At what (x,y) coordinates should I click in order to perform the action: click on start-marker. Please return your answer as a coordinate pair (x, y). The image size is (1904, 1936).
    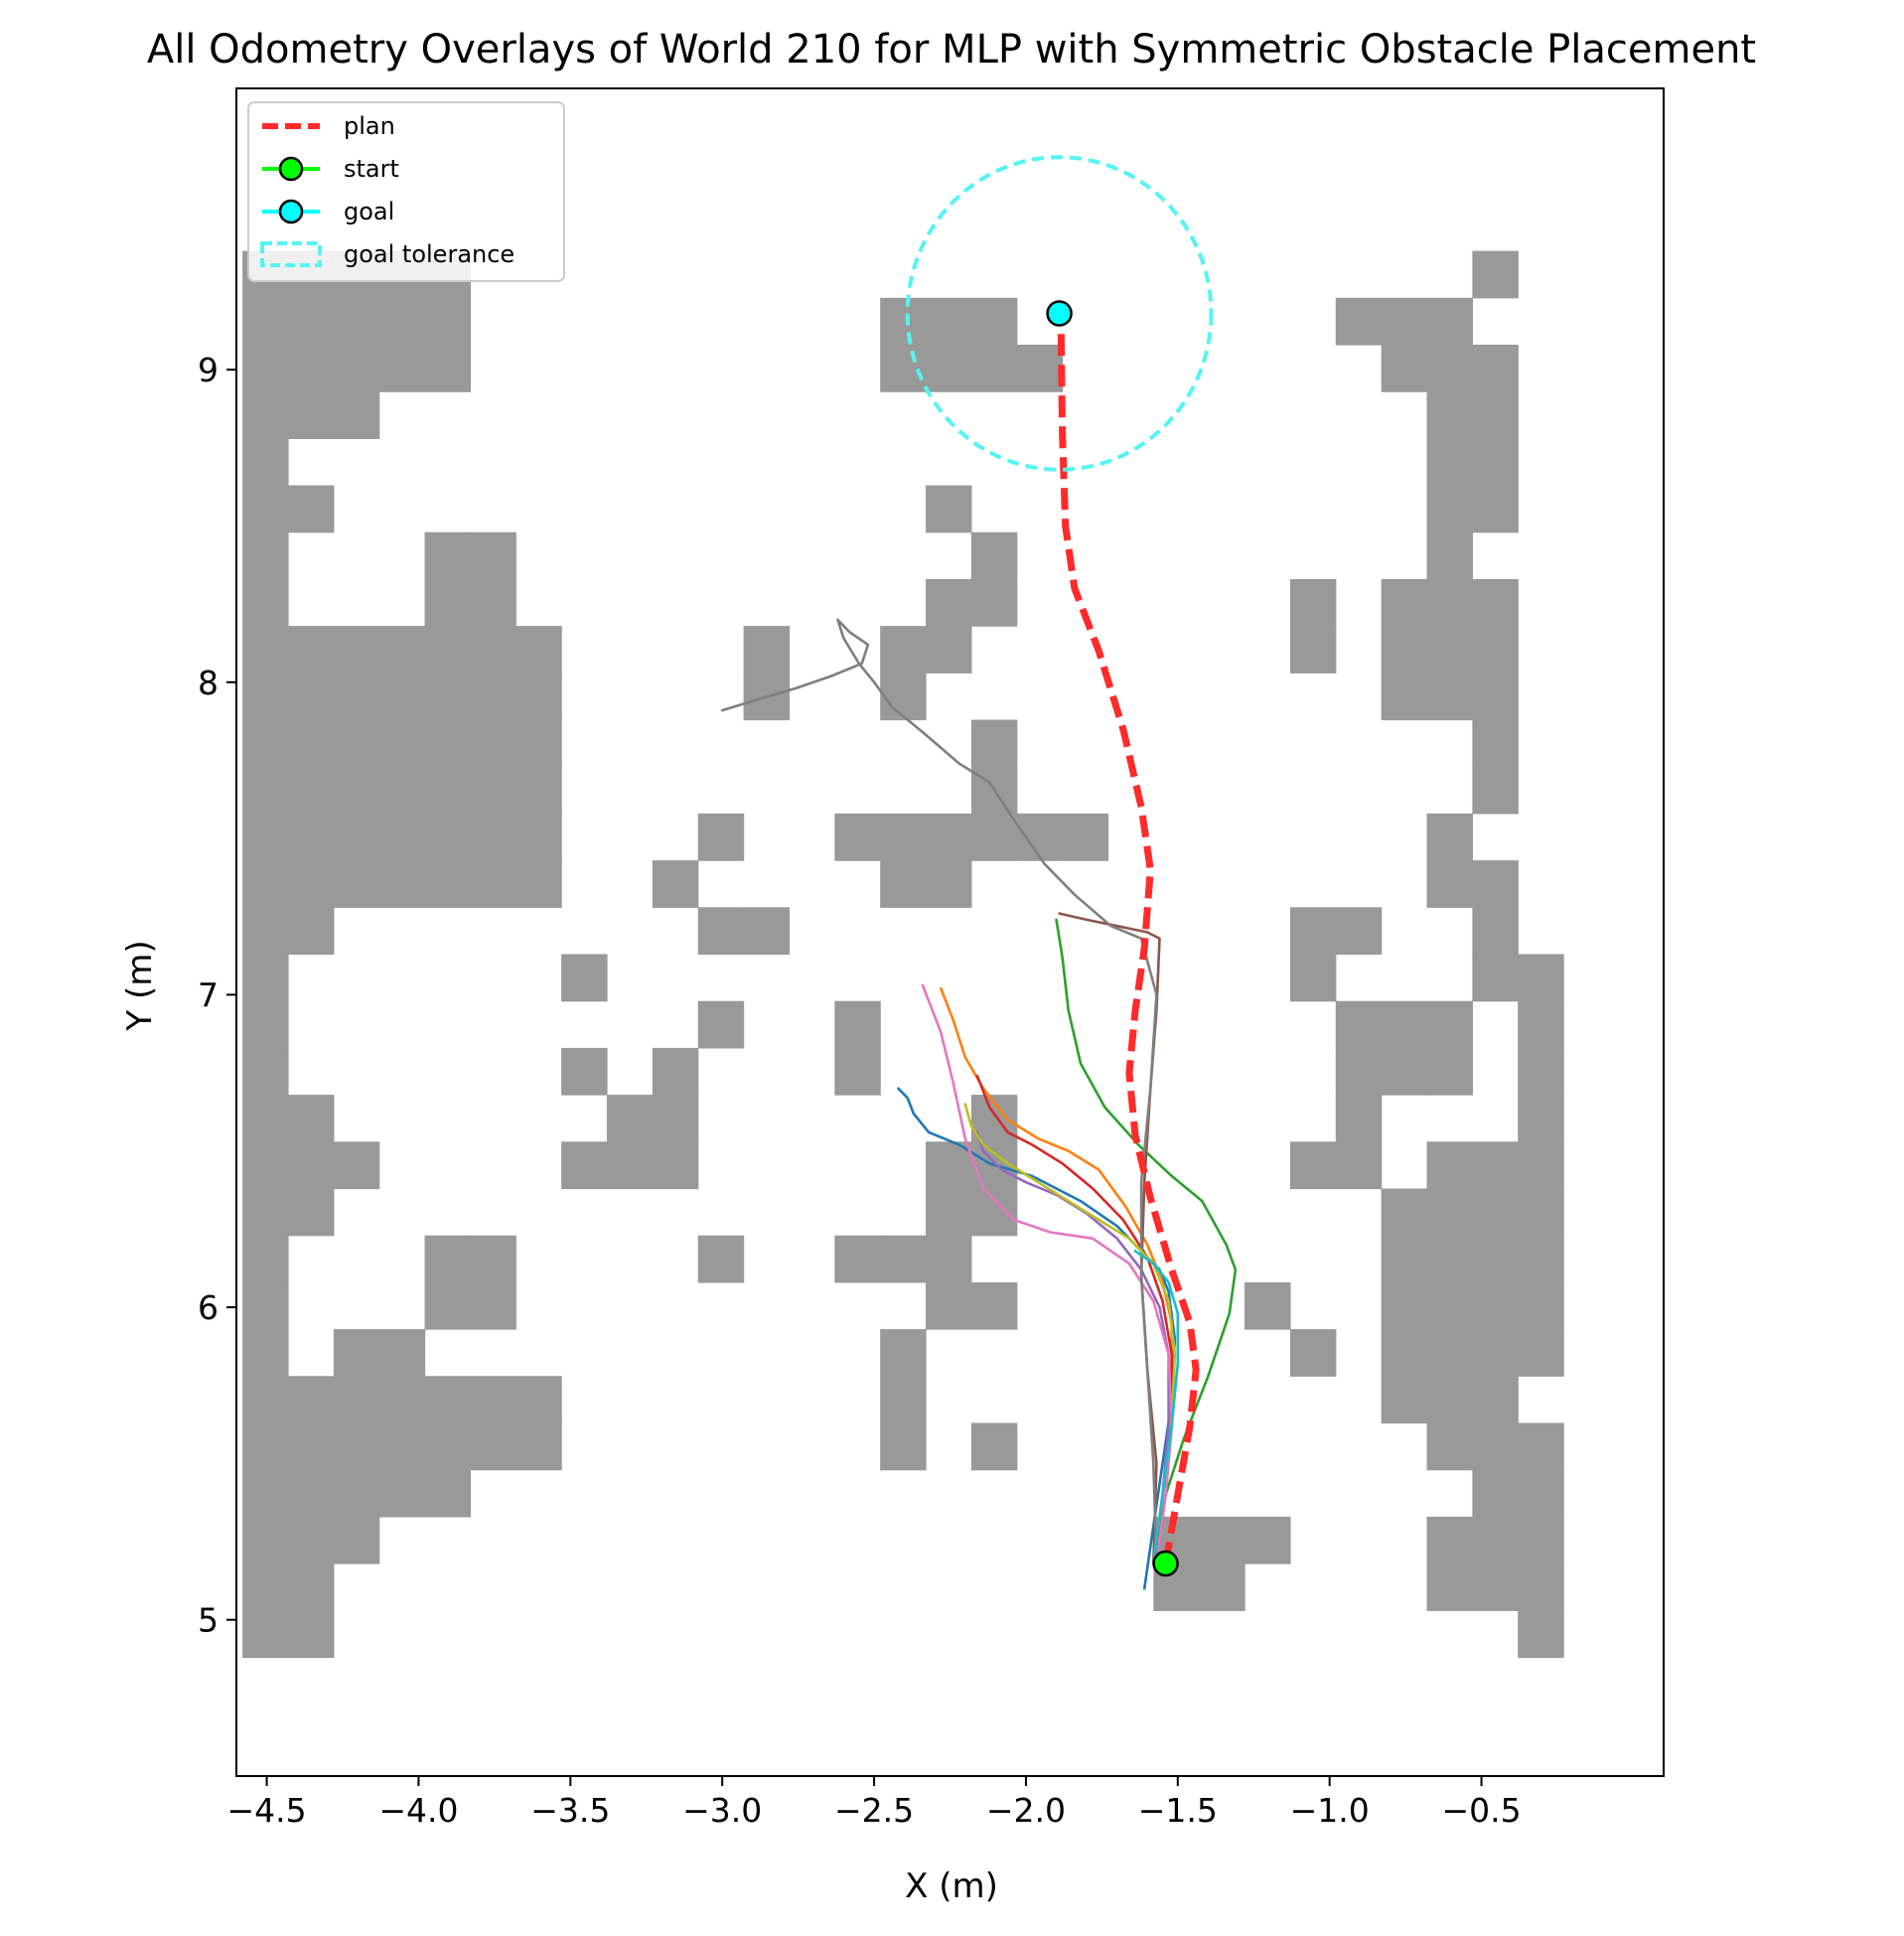
    Looking at the image, I should click on (1165, 1563).